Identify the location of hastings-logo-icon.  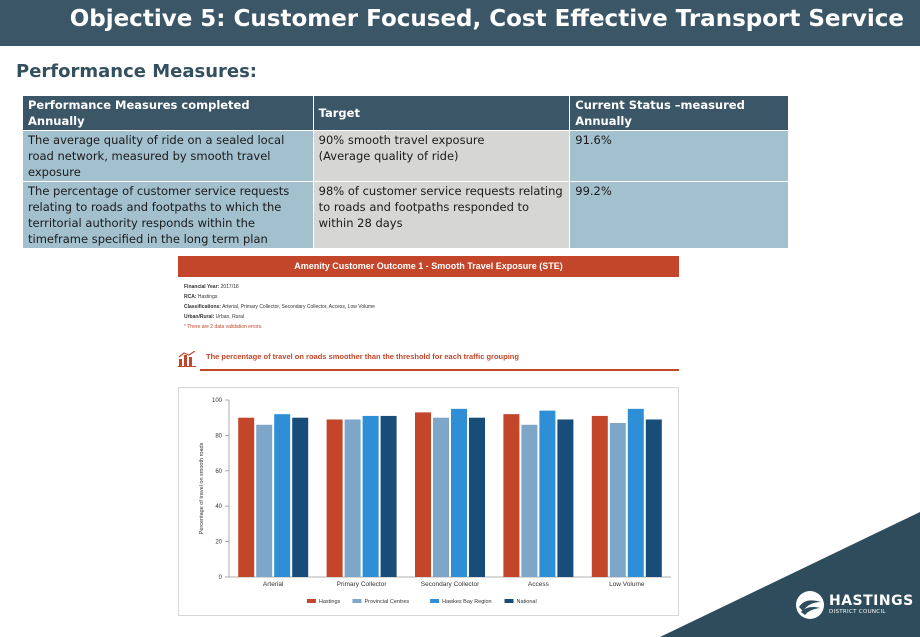
(810, 605).